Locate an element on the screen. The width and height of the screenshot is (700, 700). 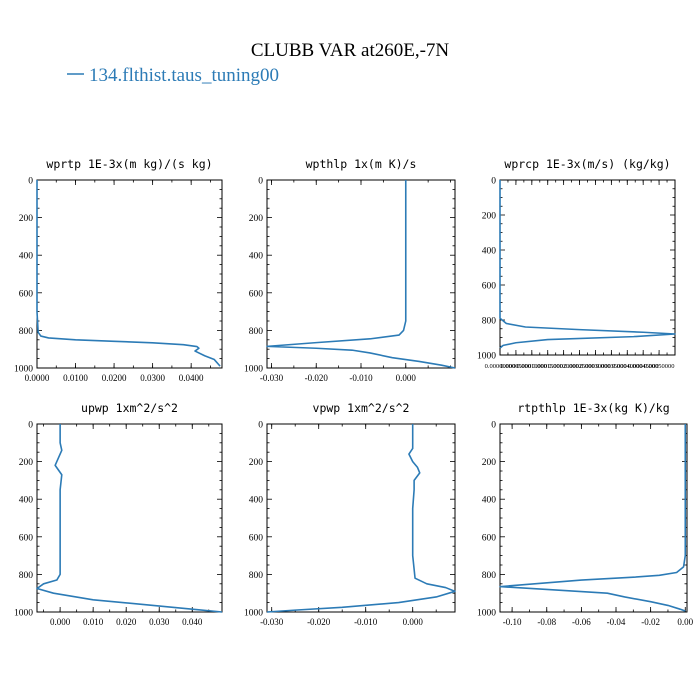
x-tick-label: 0.00015000 is located at coordinates (547, 366).